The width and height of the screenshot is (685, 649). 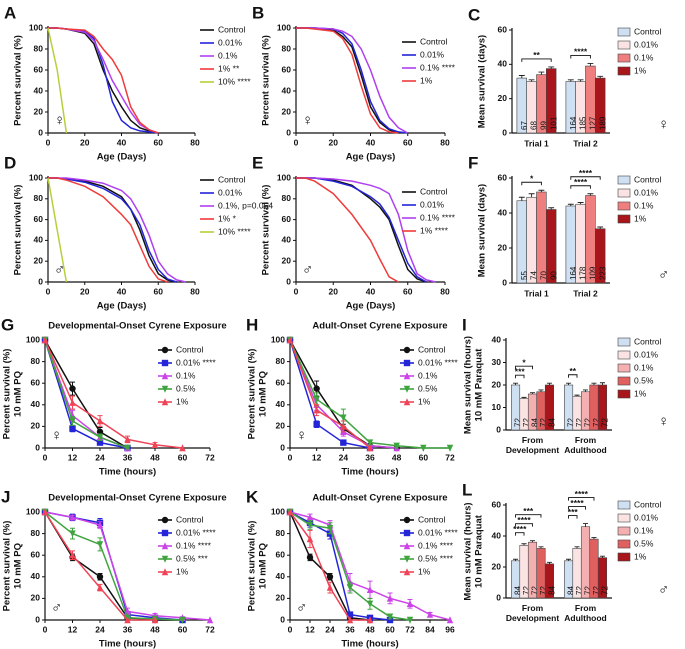 What do you see at coordinates (524, 362) in the screenshot?
I see `significance-label: *` at bounding box center [524, 362].